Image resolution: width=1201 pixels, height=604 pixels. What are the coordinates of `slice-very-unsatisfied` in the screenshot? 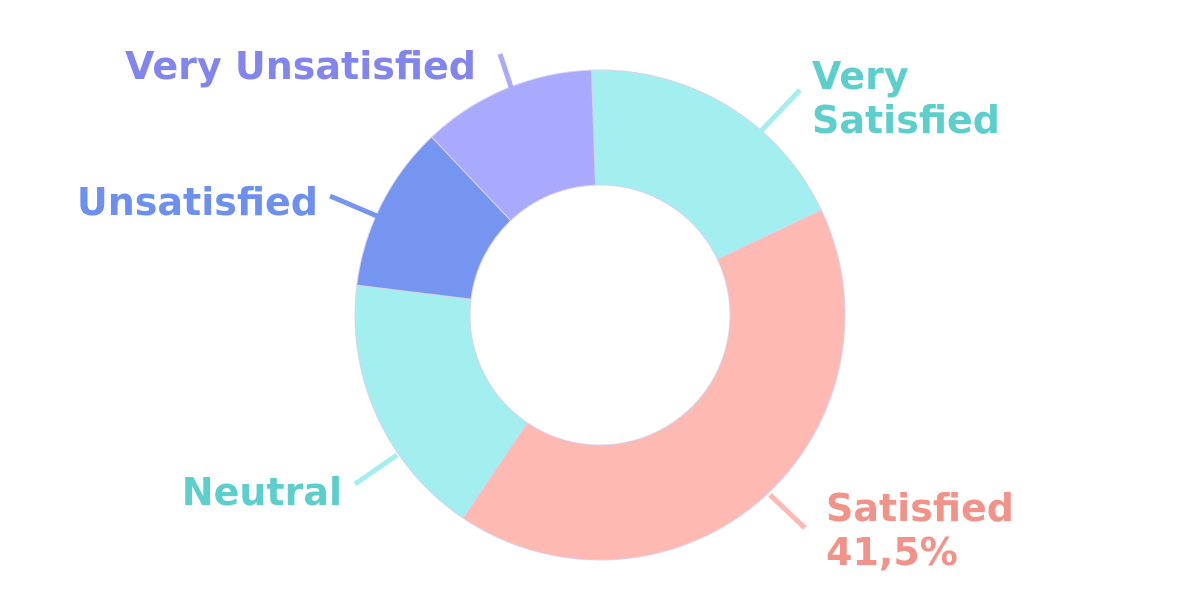 It's located at (513, 145).